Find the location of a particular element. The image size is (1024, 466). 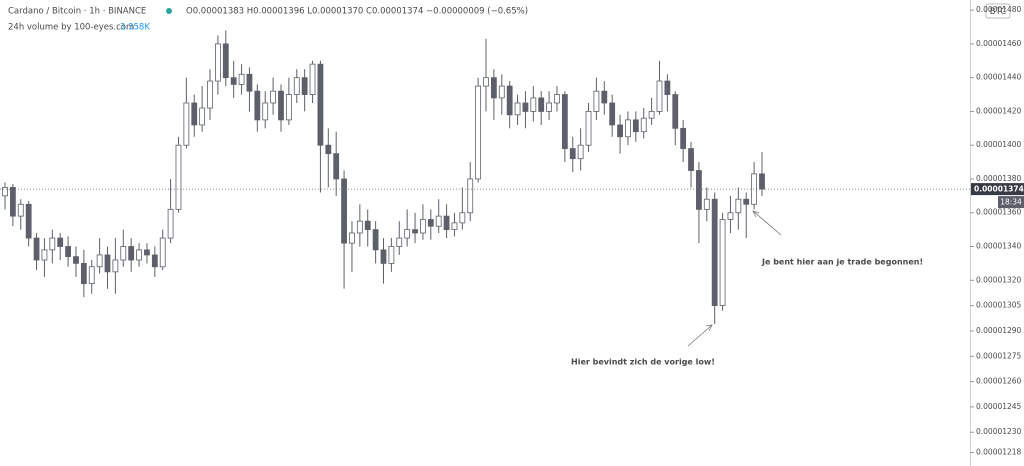

last-price-label: 0.00001374 is located at coordinates (999, 189).